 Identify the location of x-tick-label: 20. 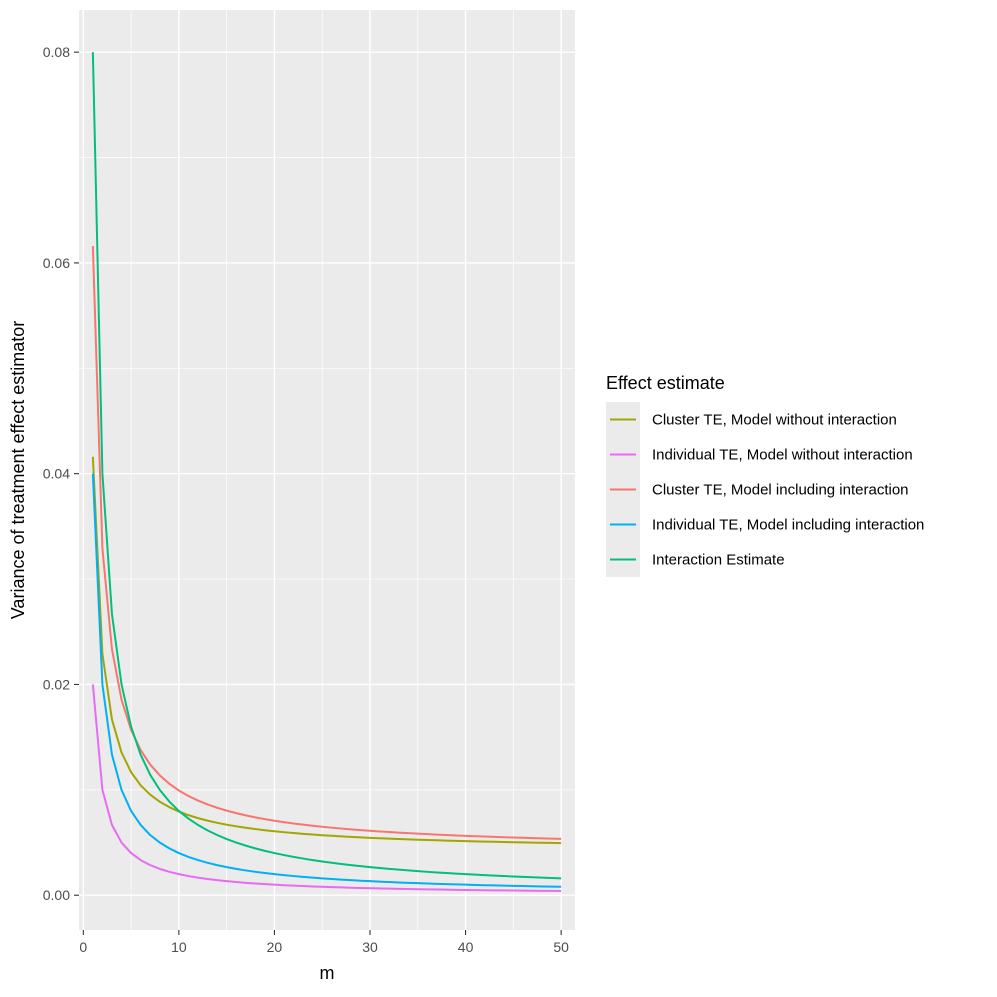
(275, 947).